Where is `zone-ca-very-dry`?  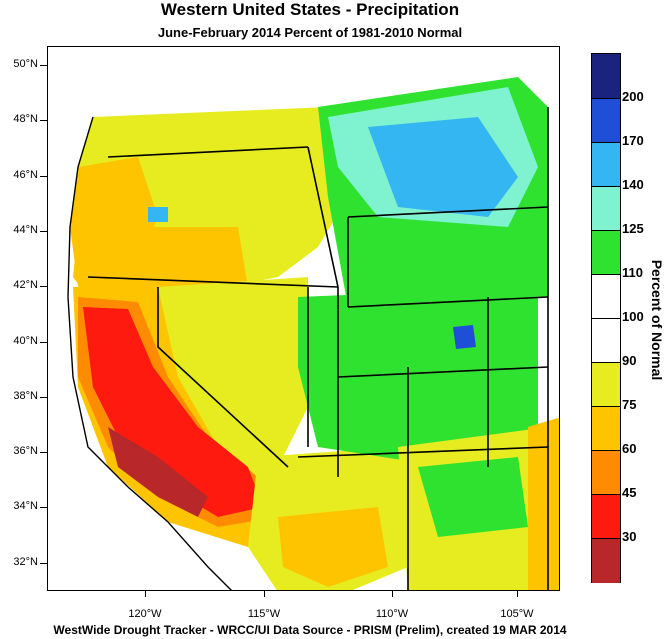
zone-ca-very-dry is located at coordinates (158, 472).